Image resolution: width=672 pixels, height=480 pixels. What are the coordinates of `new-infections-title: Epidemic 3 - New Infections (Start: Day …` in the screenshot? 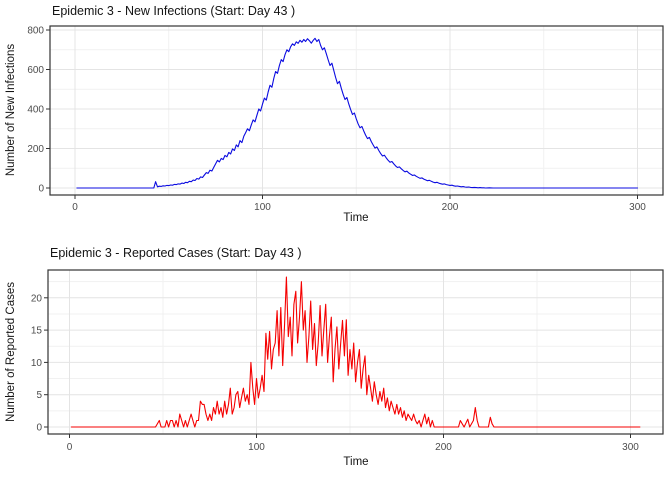 It's located at (174, 11).